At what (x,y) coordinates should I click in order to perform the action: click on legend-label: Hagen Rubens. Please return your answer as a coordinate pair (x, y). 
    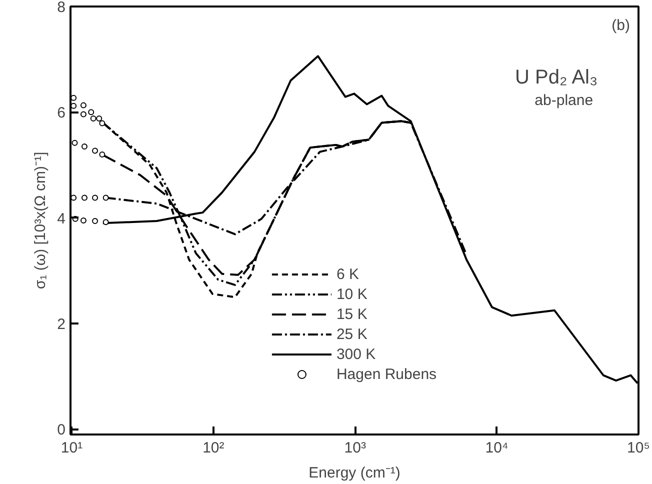
    Looking at the image, I should click on (386, 374).